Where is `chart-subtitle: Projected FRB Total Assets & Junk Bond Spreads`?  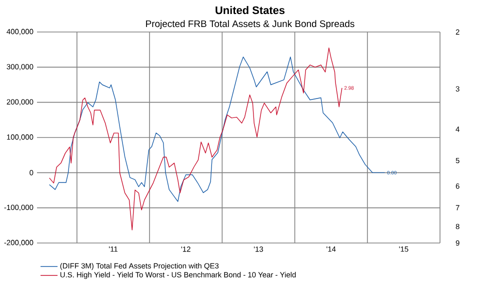 chart-subtitle: Projected FRB Total Assets & Junk Bond Spreads is located at coordinates (250, 24).